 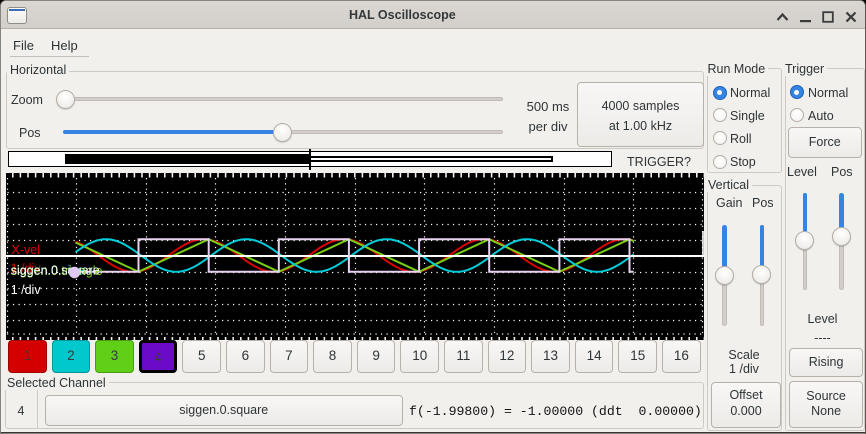 I want to click on svg-text: siggen.0.square, so click(x=55, y=271).